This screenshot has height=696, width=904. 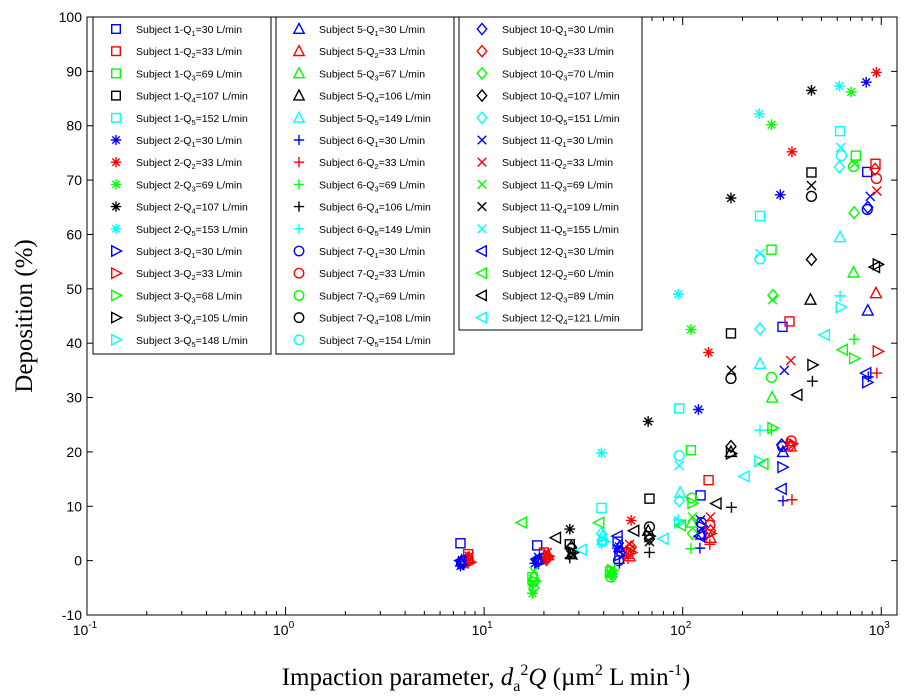 I want to click on legend-entry-label: Subject 6-Q4=106 L/min, so click(x=375, y=209).